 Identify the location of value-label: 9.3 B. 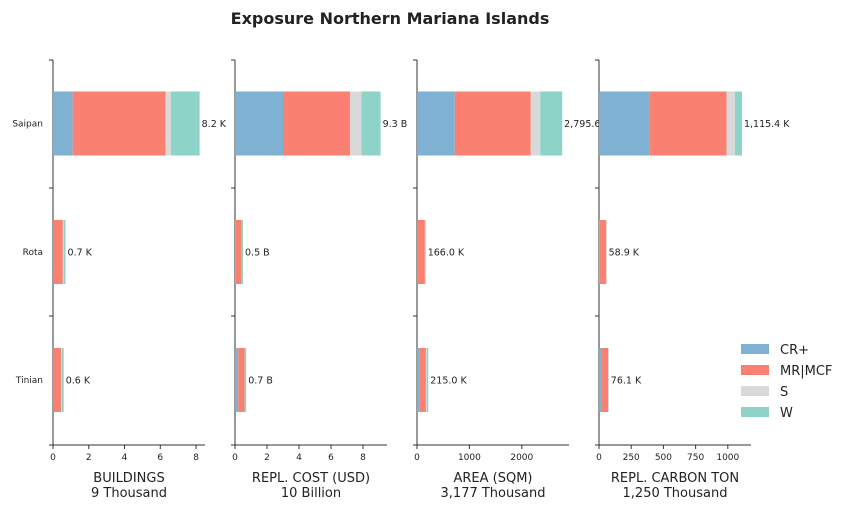
(395, 124).